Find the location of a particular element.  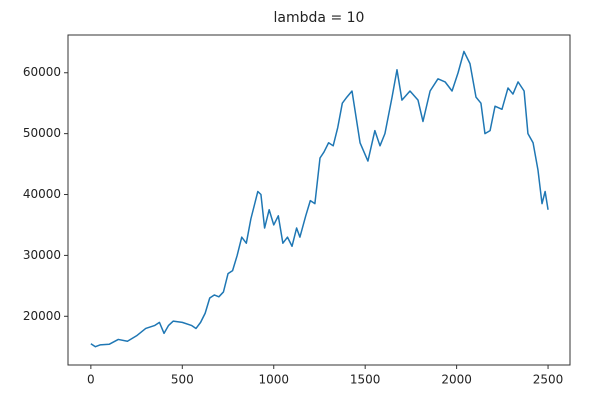

x-tick-label: 1500 is located at coordinates (365, 380).